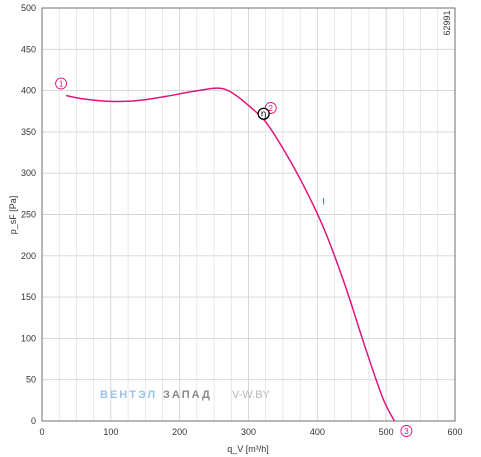 This screenshot has width=481, height=457. I want to click on y-tick-label: 150, so click(28, 297).